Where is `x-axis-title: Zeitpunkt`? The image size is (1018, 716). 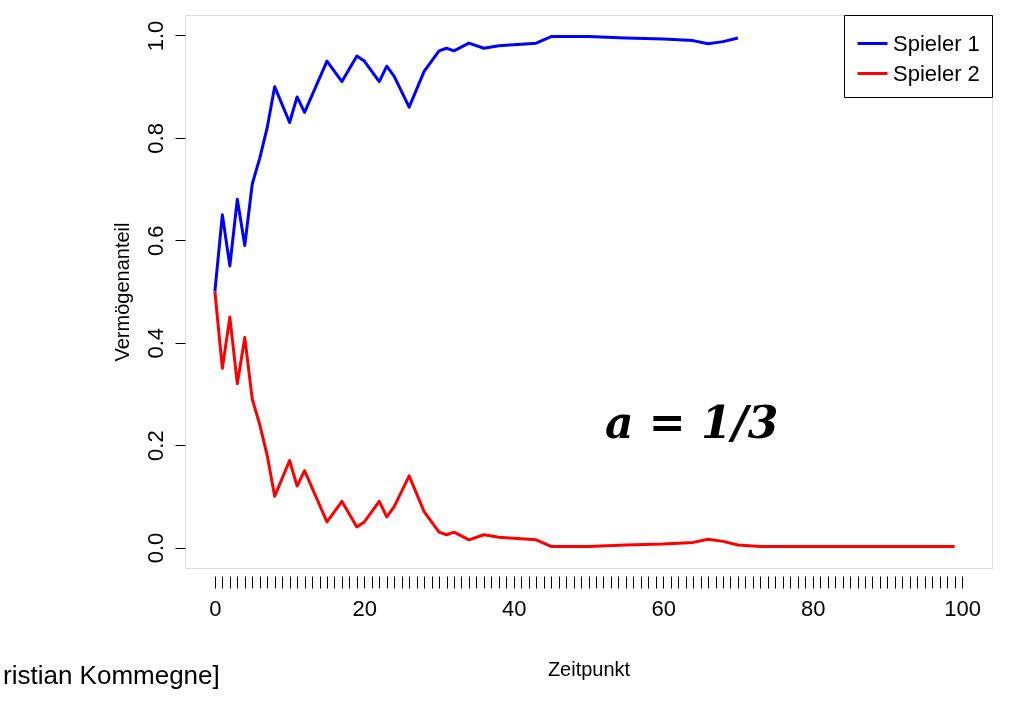
x-axis-title: Zeitpunkt is located at coordinates (589, 668).